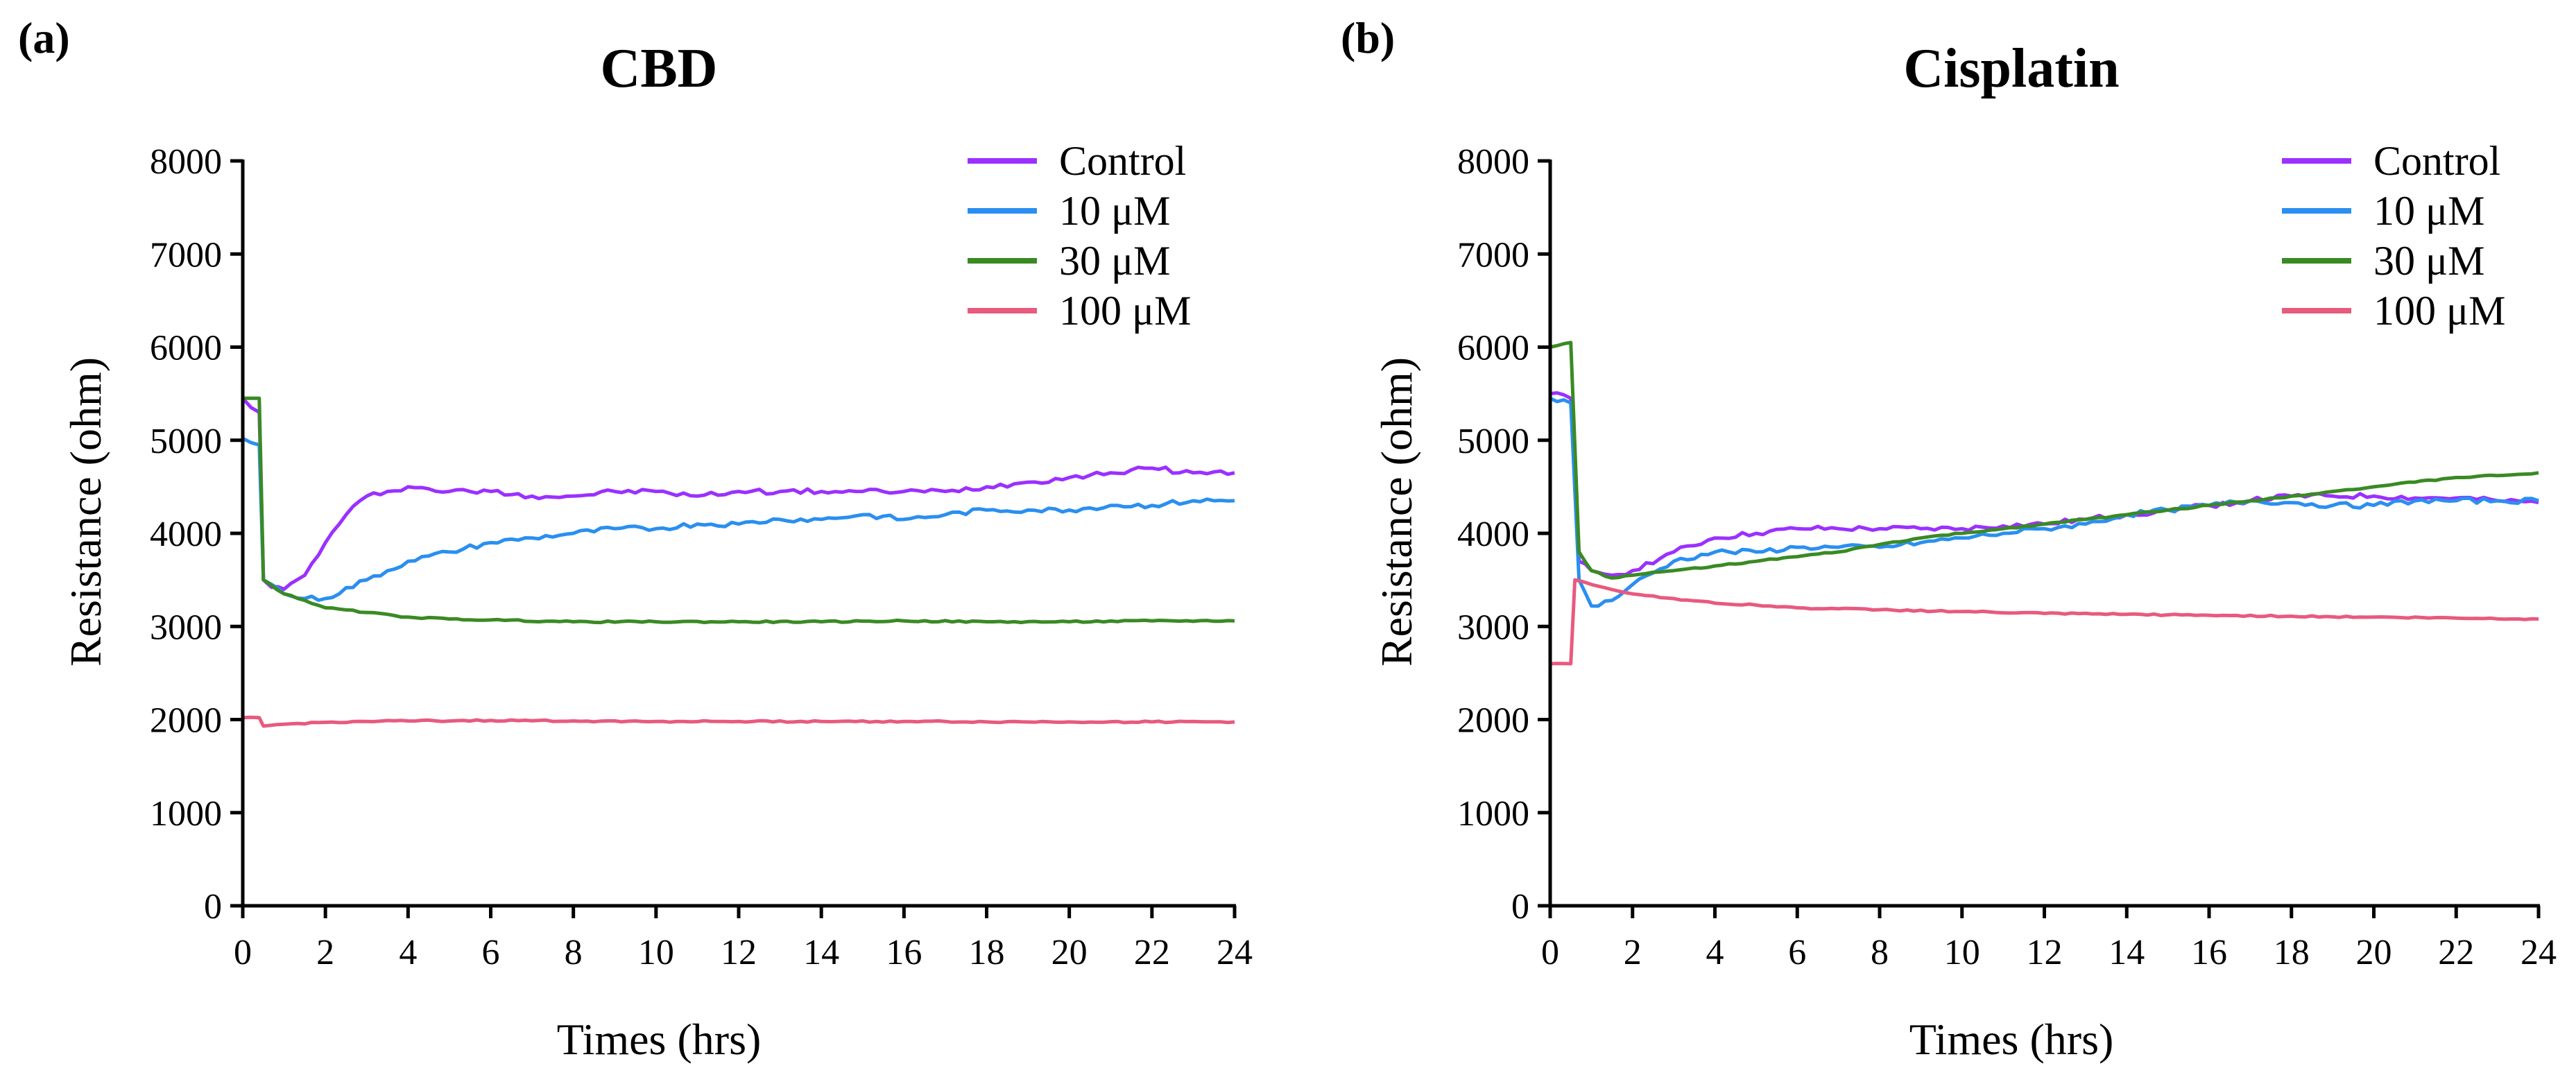 The image size is (2576, 1075). Describe the element at coordinates (1368, 37) in the screenshot. I see `panel-letter-b: (b)` at that location.